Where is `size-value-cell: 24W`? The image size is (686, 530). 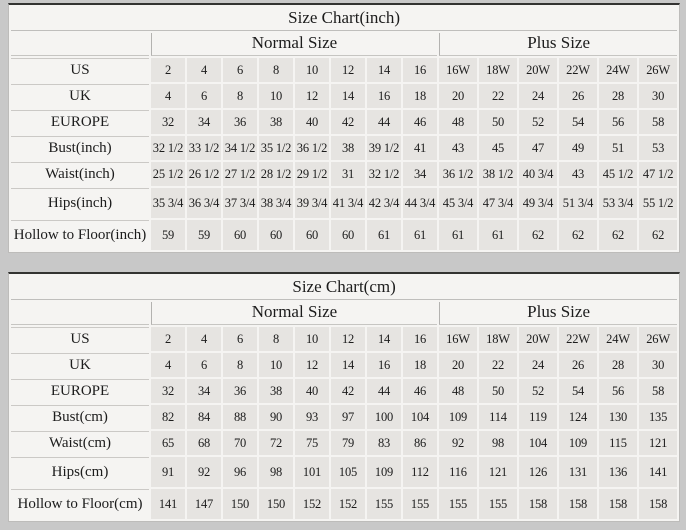
size-value-cell: 24W is located at coordinates (618, 339).